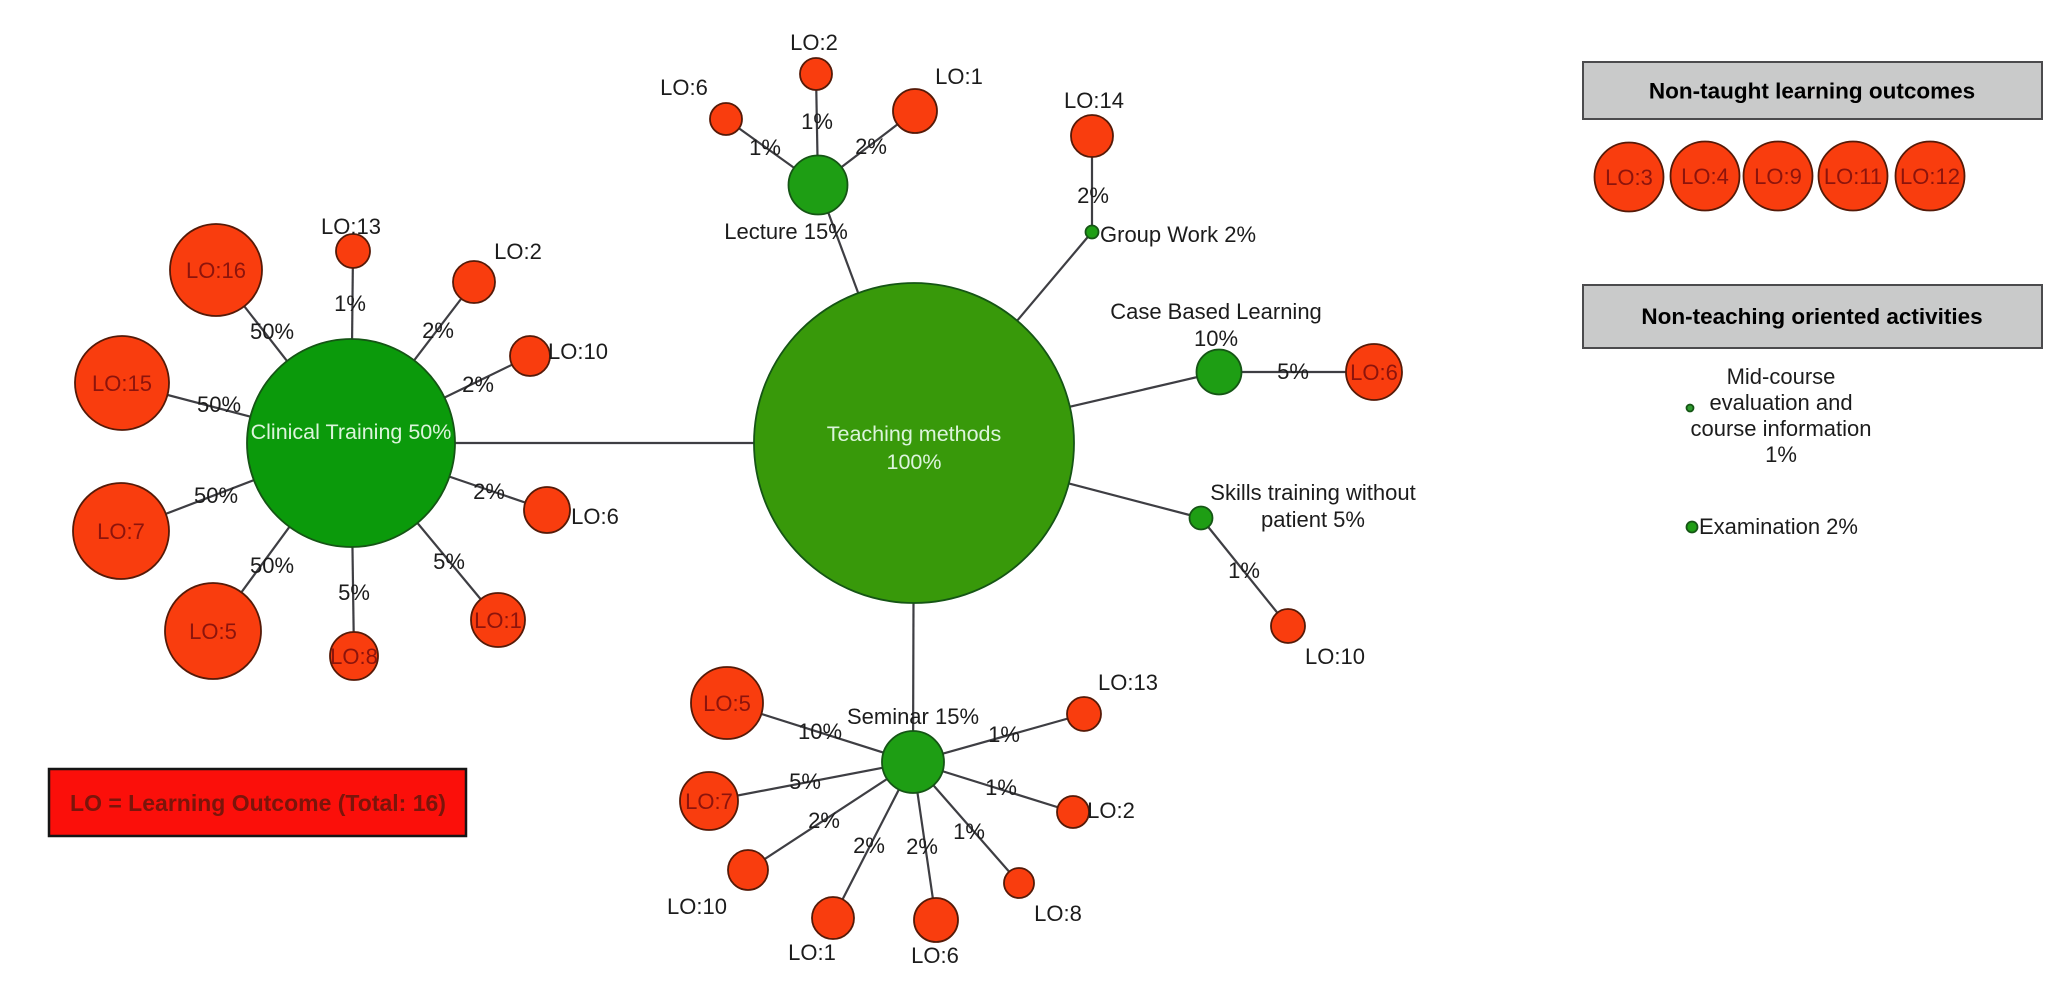 Image resolution: width=2059 pixels, height=1001 pixels. Describe the element at coordinates (1216, 311) in the screenshot. I see `svg-text: Case Based Learning` at that location.